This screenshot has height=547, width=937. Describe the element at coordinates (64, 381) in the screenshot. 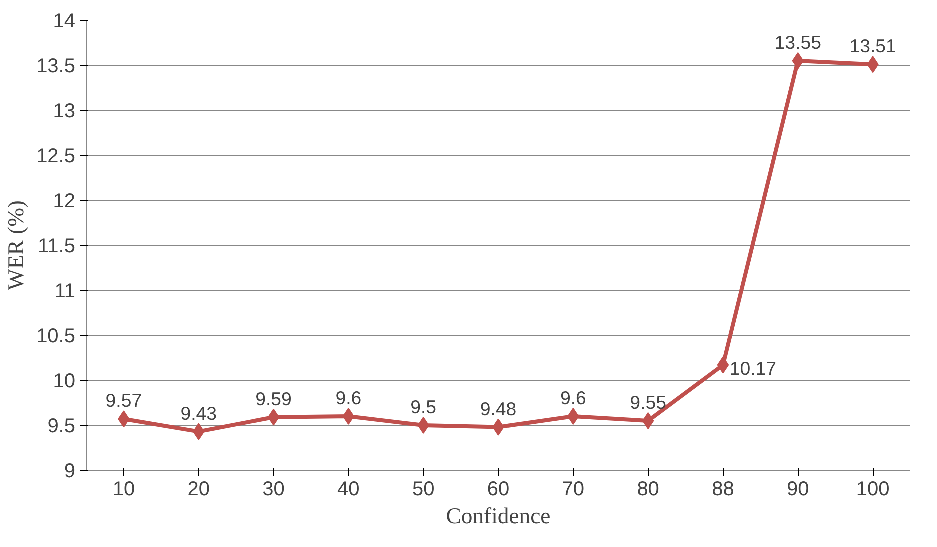

I see `y-tick-label: 10` at that location.